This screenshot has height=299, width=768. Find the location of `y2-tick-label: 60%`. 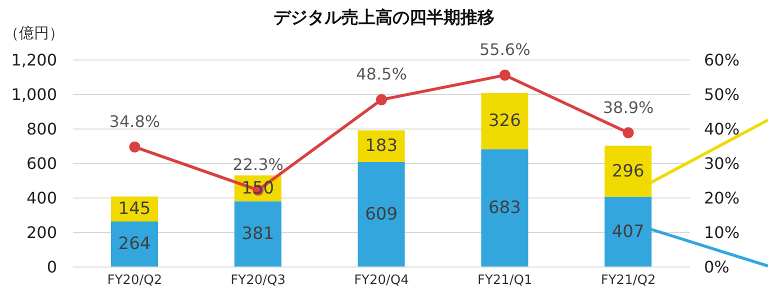

y2-tick-label: 60% is located at coordinates (722, 60).